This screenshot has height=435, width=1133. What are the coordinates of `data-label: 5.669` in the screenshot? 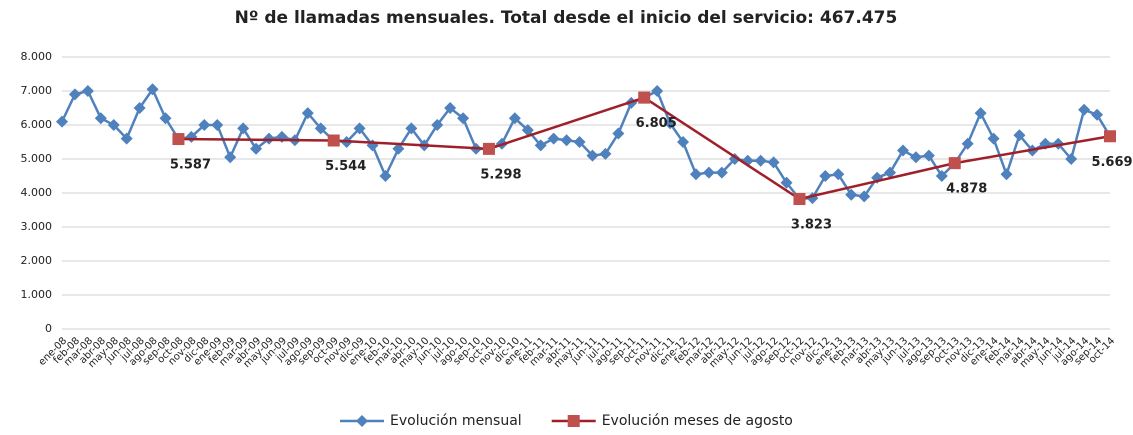 It's located at (1111, 162).